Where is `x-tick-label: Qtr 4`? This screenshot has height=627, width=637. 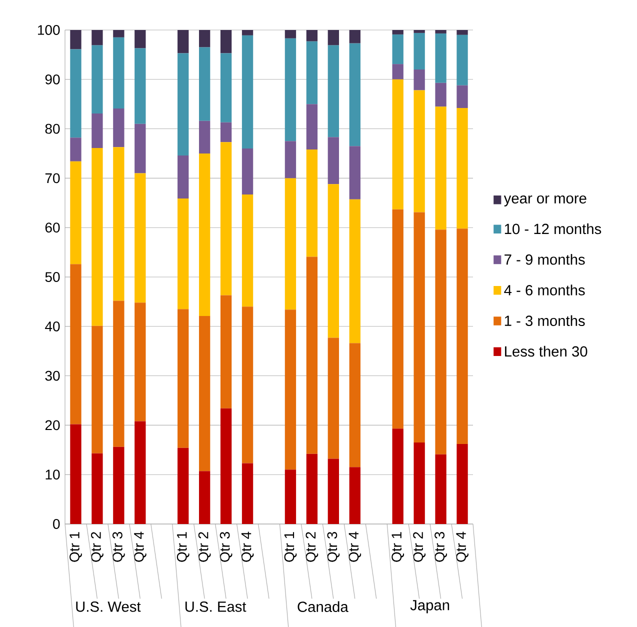
x-tick-label: Qtr 4 is located at coordinates (140, 547).